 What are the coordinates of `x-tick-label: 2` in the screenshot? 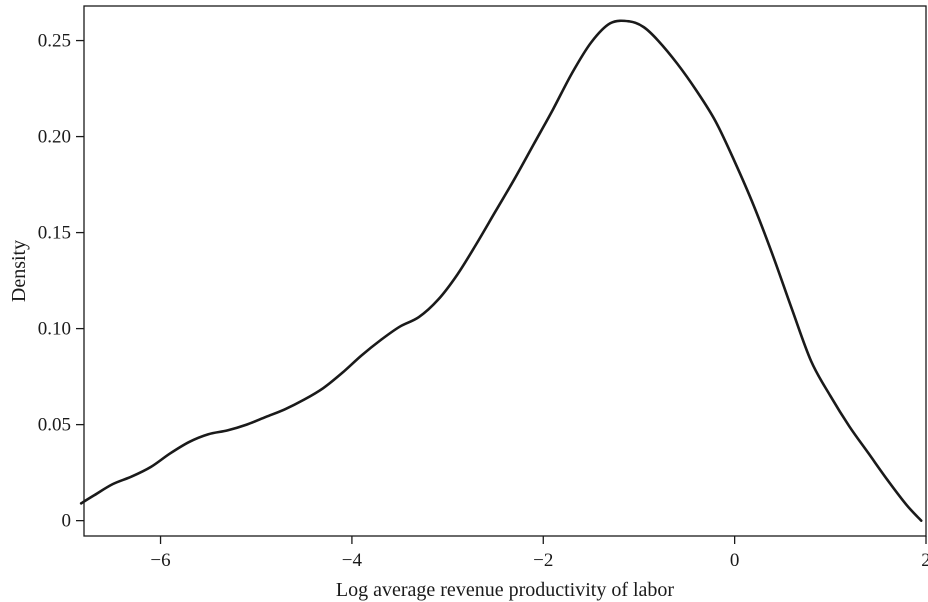 It's located at (924, 560).